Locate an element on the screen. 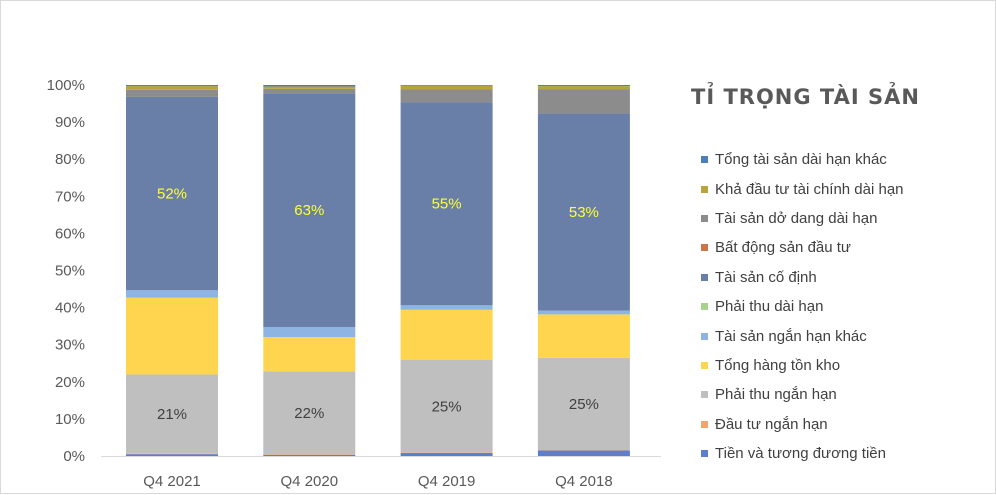 The height and width of the screenshot is (495, 996). y-tick-label: 40% is located at coordinates (70, 308).